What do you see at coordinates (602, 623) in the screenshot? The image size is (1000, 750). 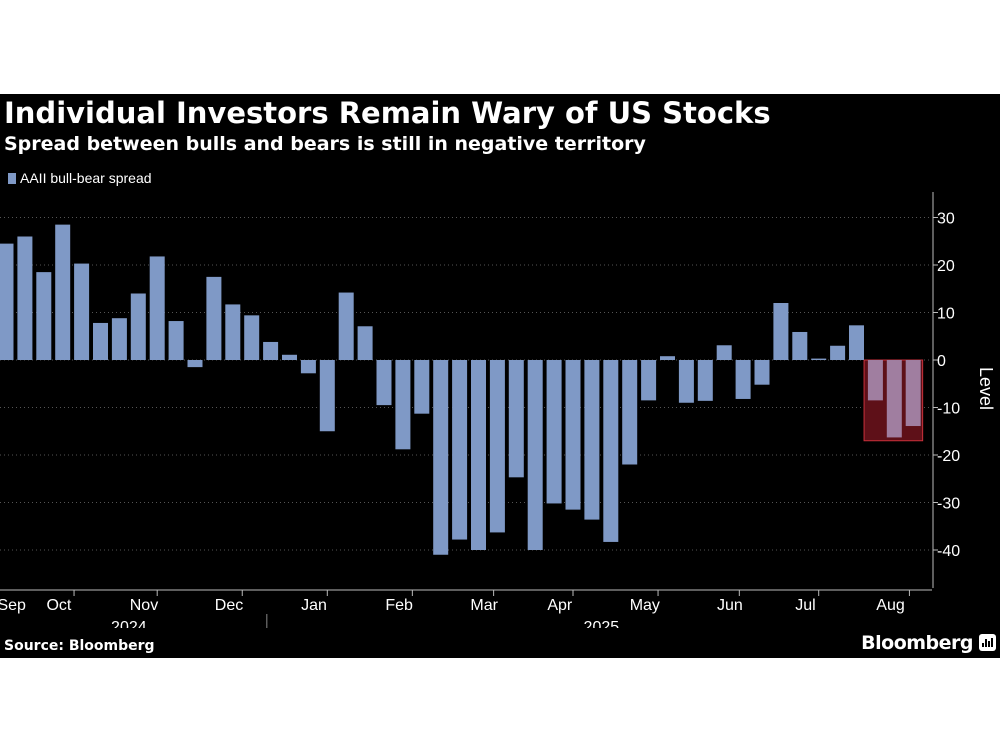 I see `year-label: 2025` at bounding box center [602, 623].